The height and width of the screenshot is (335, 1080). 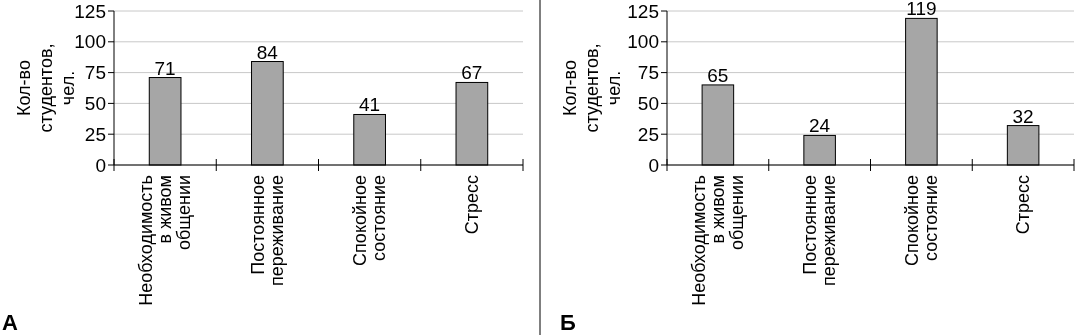 What do you see at coordinates (370, 105) in the screenshot?
I see `data-label: 41` at bounding box center [370, 105].